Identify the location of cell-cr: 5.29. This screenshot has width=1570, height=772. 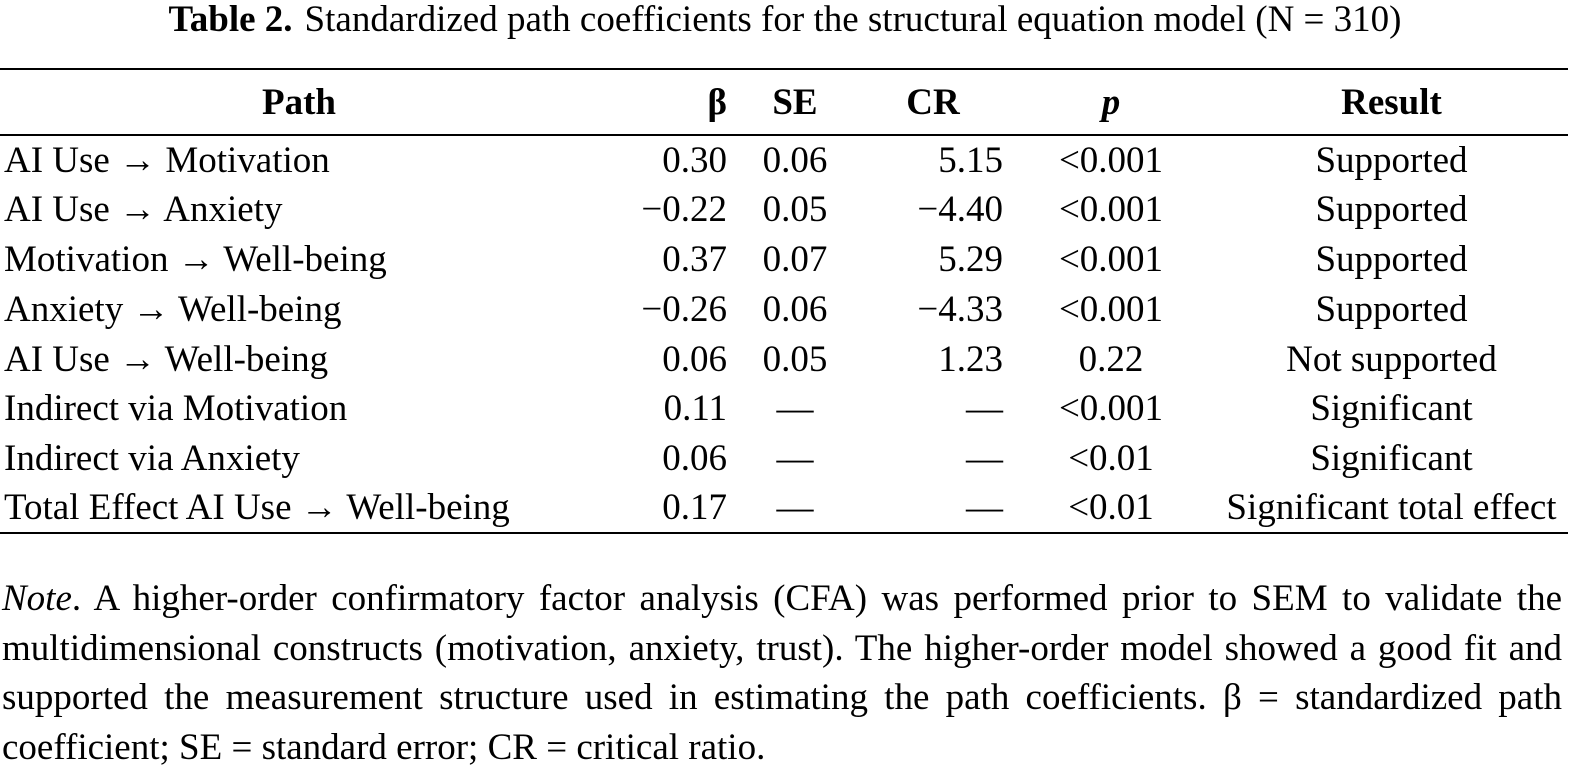
(970, 259).